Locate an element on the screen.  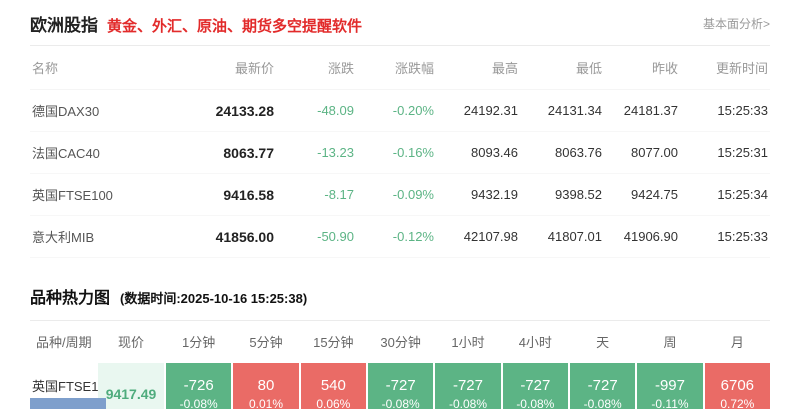
change-value: -13.23 is located at coordinates (316, 152).